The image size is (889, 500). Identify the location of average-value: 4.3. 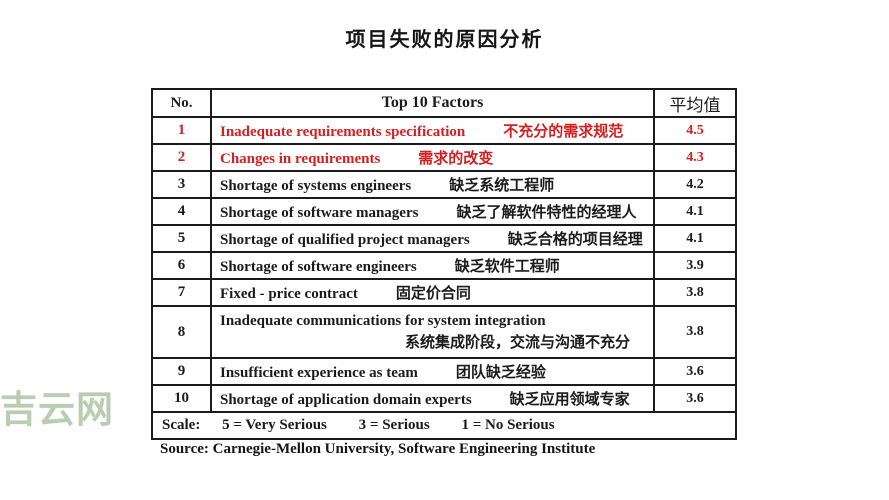
(695, 157).